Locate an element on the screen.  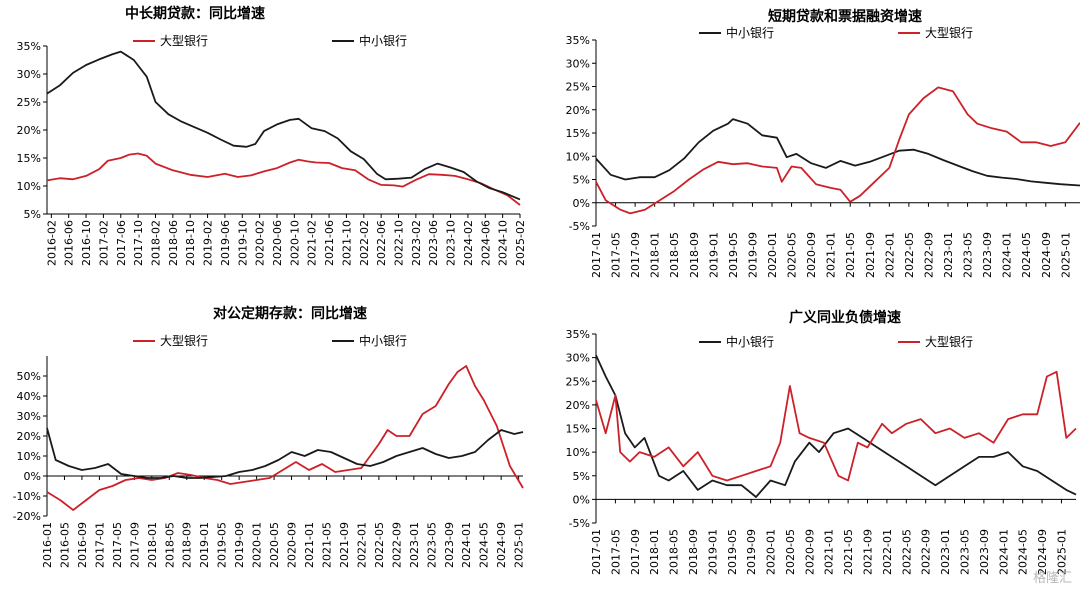
x-tick-label: 2022-10 is located at coordinates (398, 243).